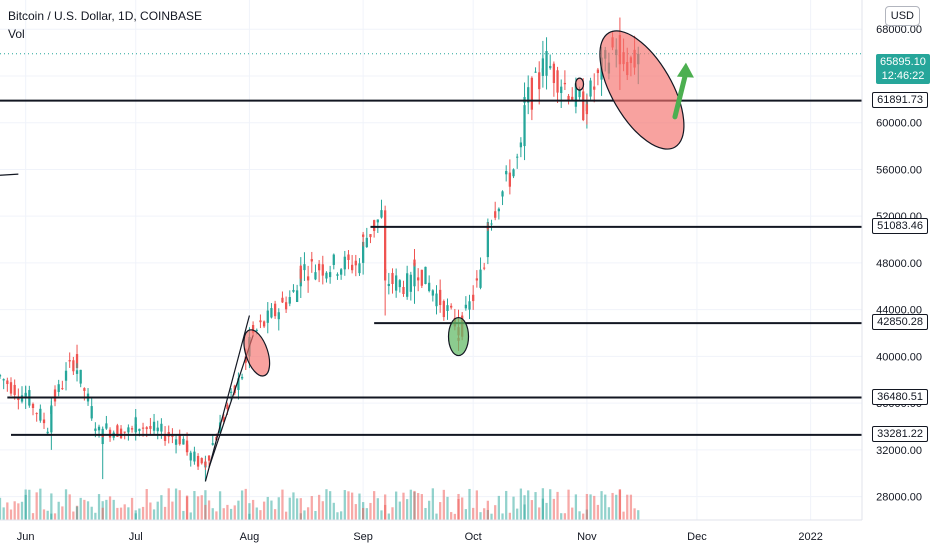  Describe the element at coordinates (900, 225) in the screenshot. I see `level-price-label: 51083.46` at that location.